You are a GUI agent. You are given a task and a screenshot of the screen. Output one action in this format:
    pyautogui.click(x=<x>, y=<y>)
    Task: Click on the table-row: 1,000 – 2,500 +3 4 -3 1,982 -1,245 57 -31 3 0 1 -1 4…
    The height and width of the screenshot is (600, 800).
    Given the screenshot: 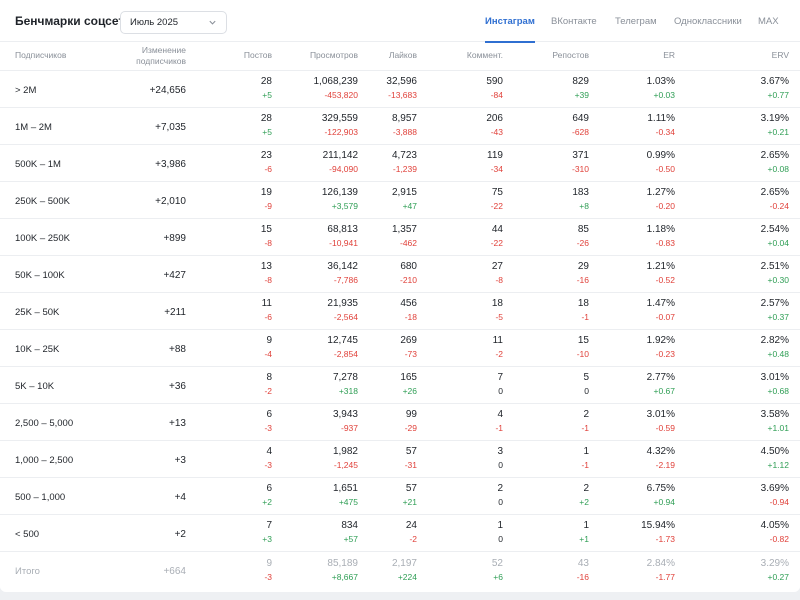 What is the action you would take?
    pyautogui.click(x=400, y=459)
    